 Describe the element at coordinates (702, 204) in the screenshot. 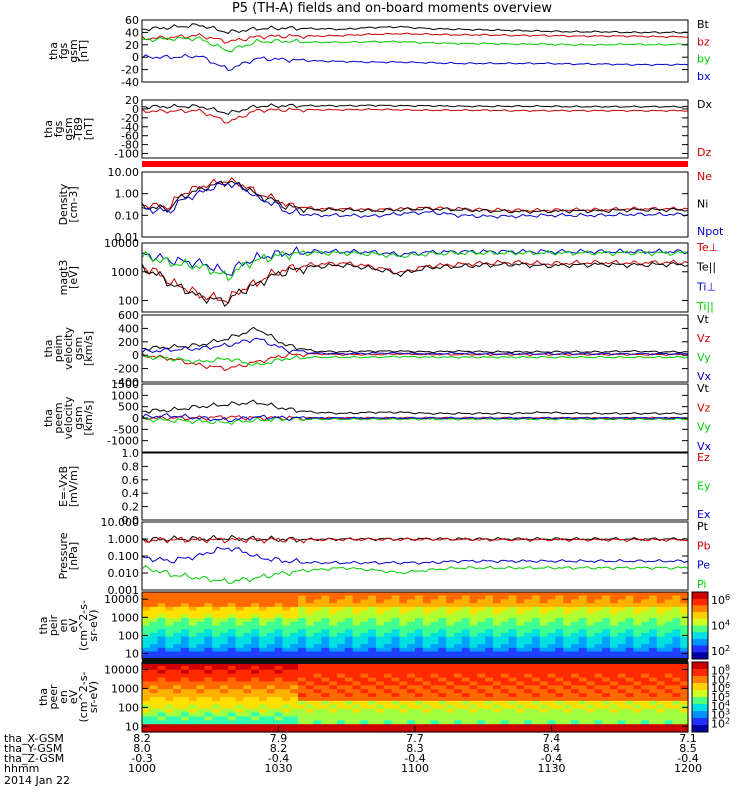

I see `legend-label: Ni` at that location.